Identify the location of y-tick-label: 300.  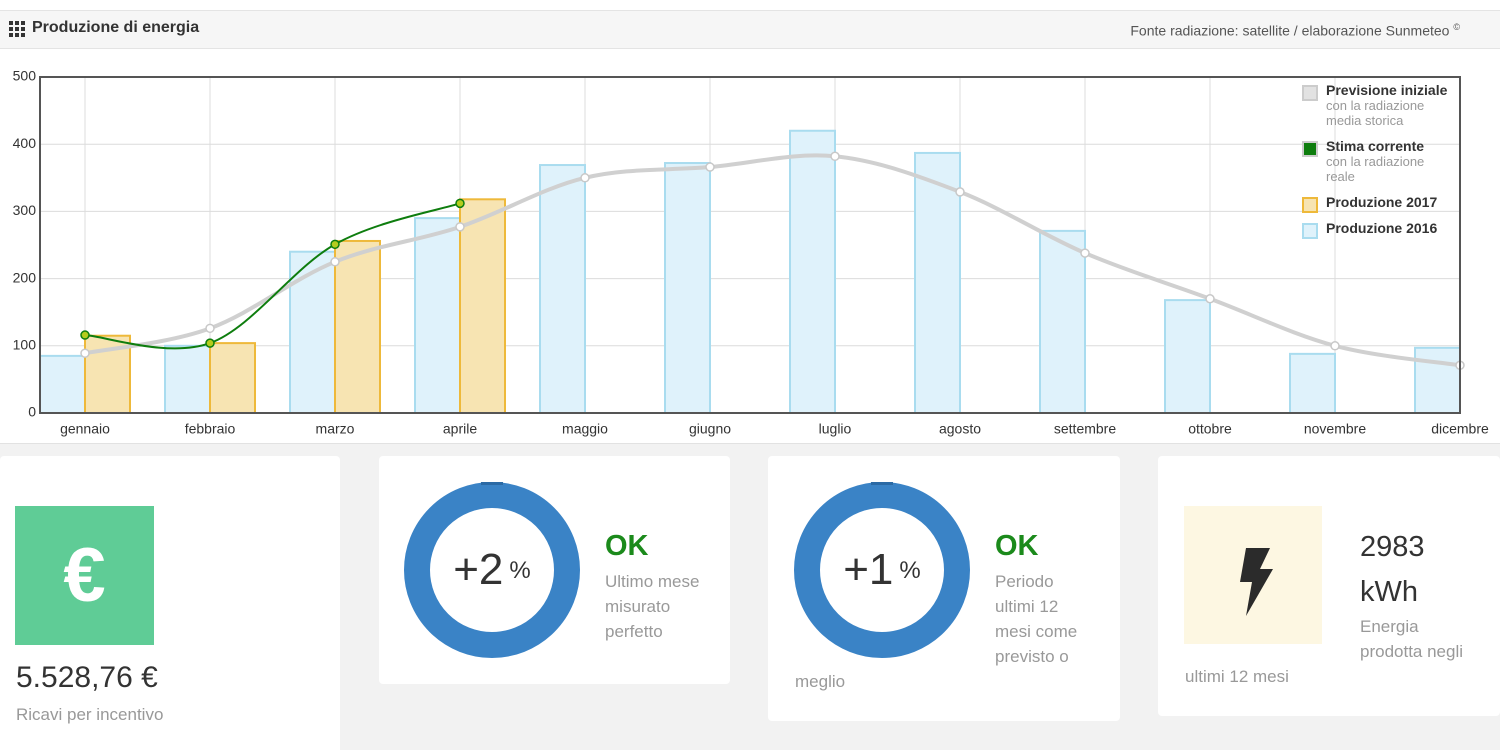
(25, 210).